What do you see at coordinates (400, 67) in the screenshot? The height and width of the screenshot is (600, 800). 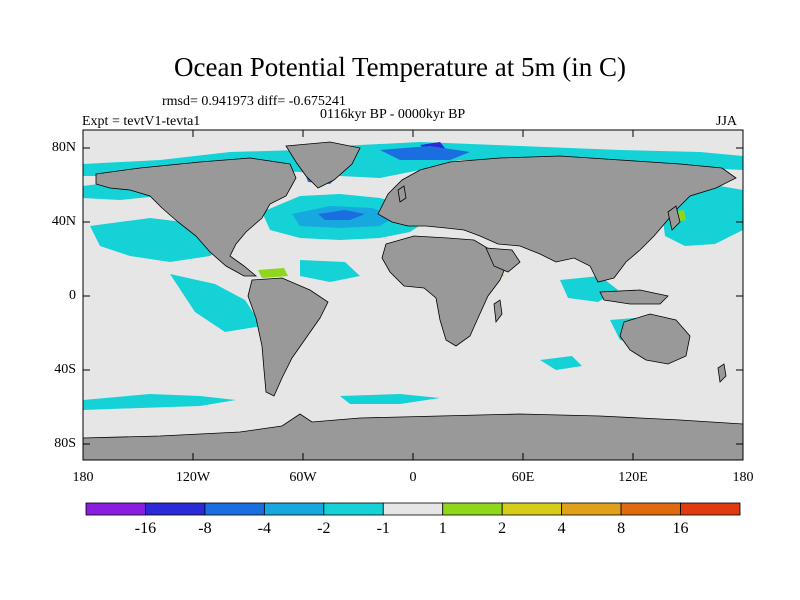 I see `map-title: Ocean Potential Temperature at 5m (in C)` at bounding box center [400, 67].